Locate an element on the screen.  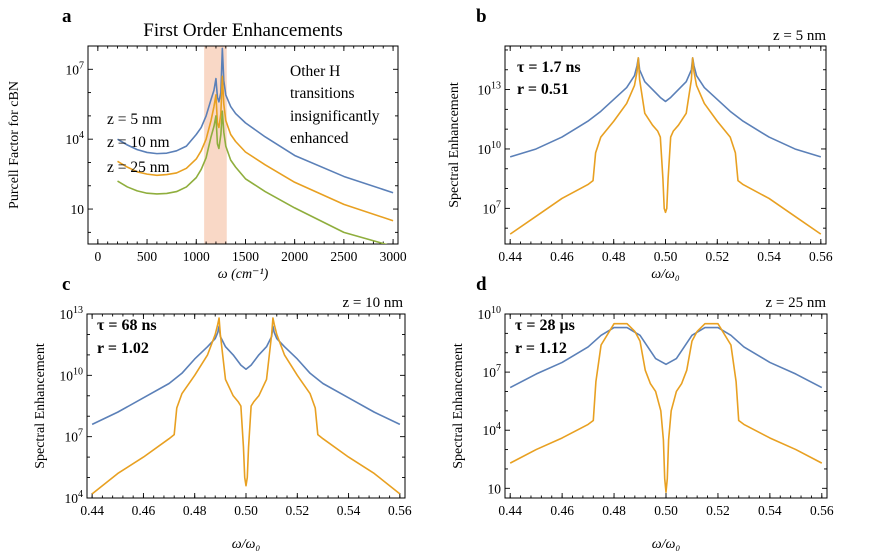
x-tick-label: 2000 is located at coordinates (294, 256).